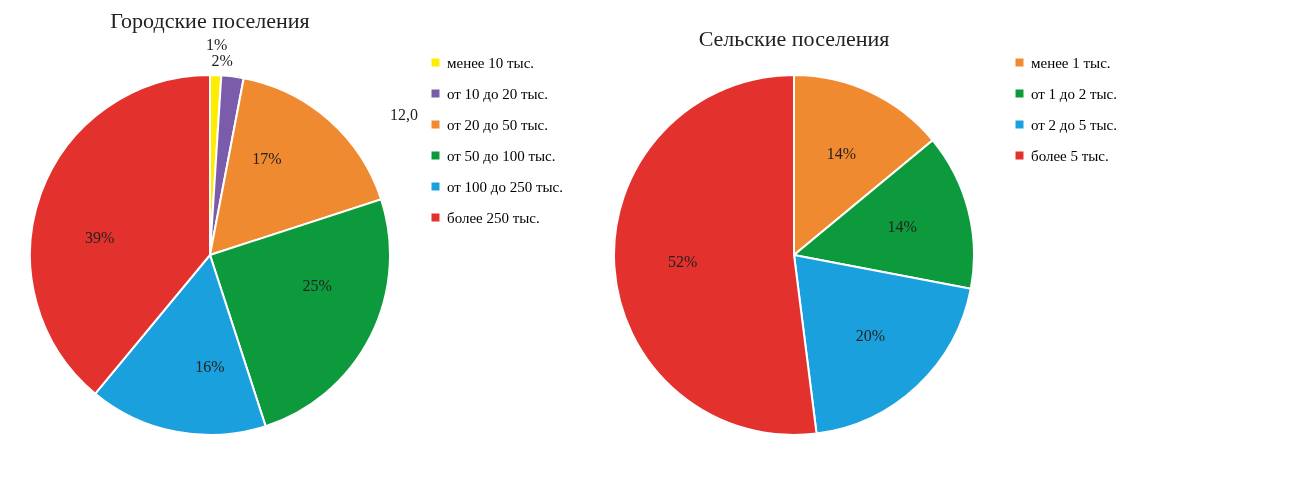 The width and height of the screenshot is (1300, 489). I want to click on legend-label: более 250 тыс., so click(493, 217).